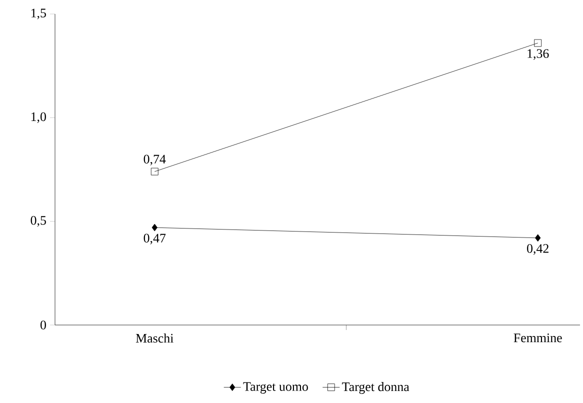 Image resolution: width=583 pixels, height=403 pixels. What do you see at coordinates (376, 388) in the screenshot?
I see `legend-label: Target donna` at bounding box center [376, 388].